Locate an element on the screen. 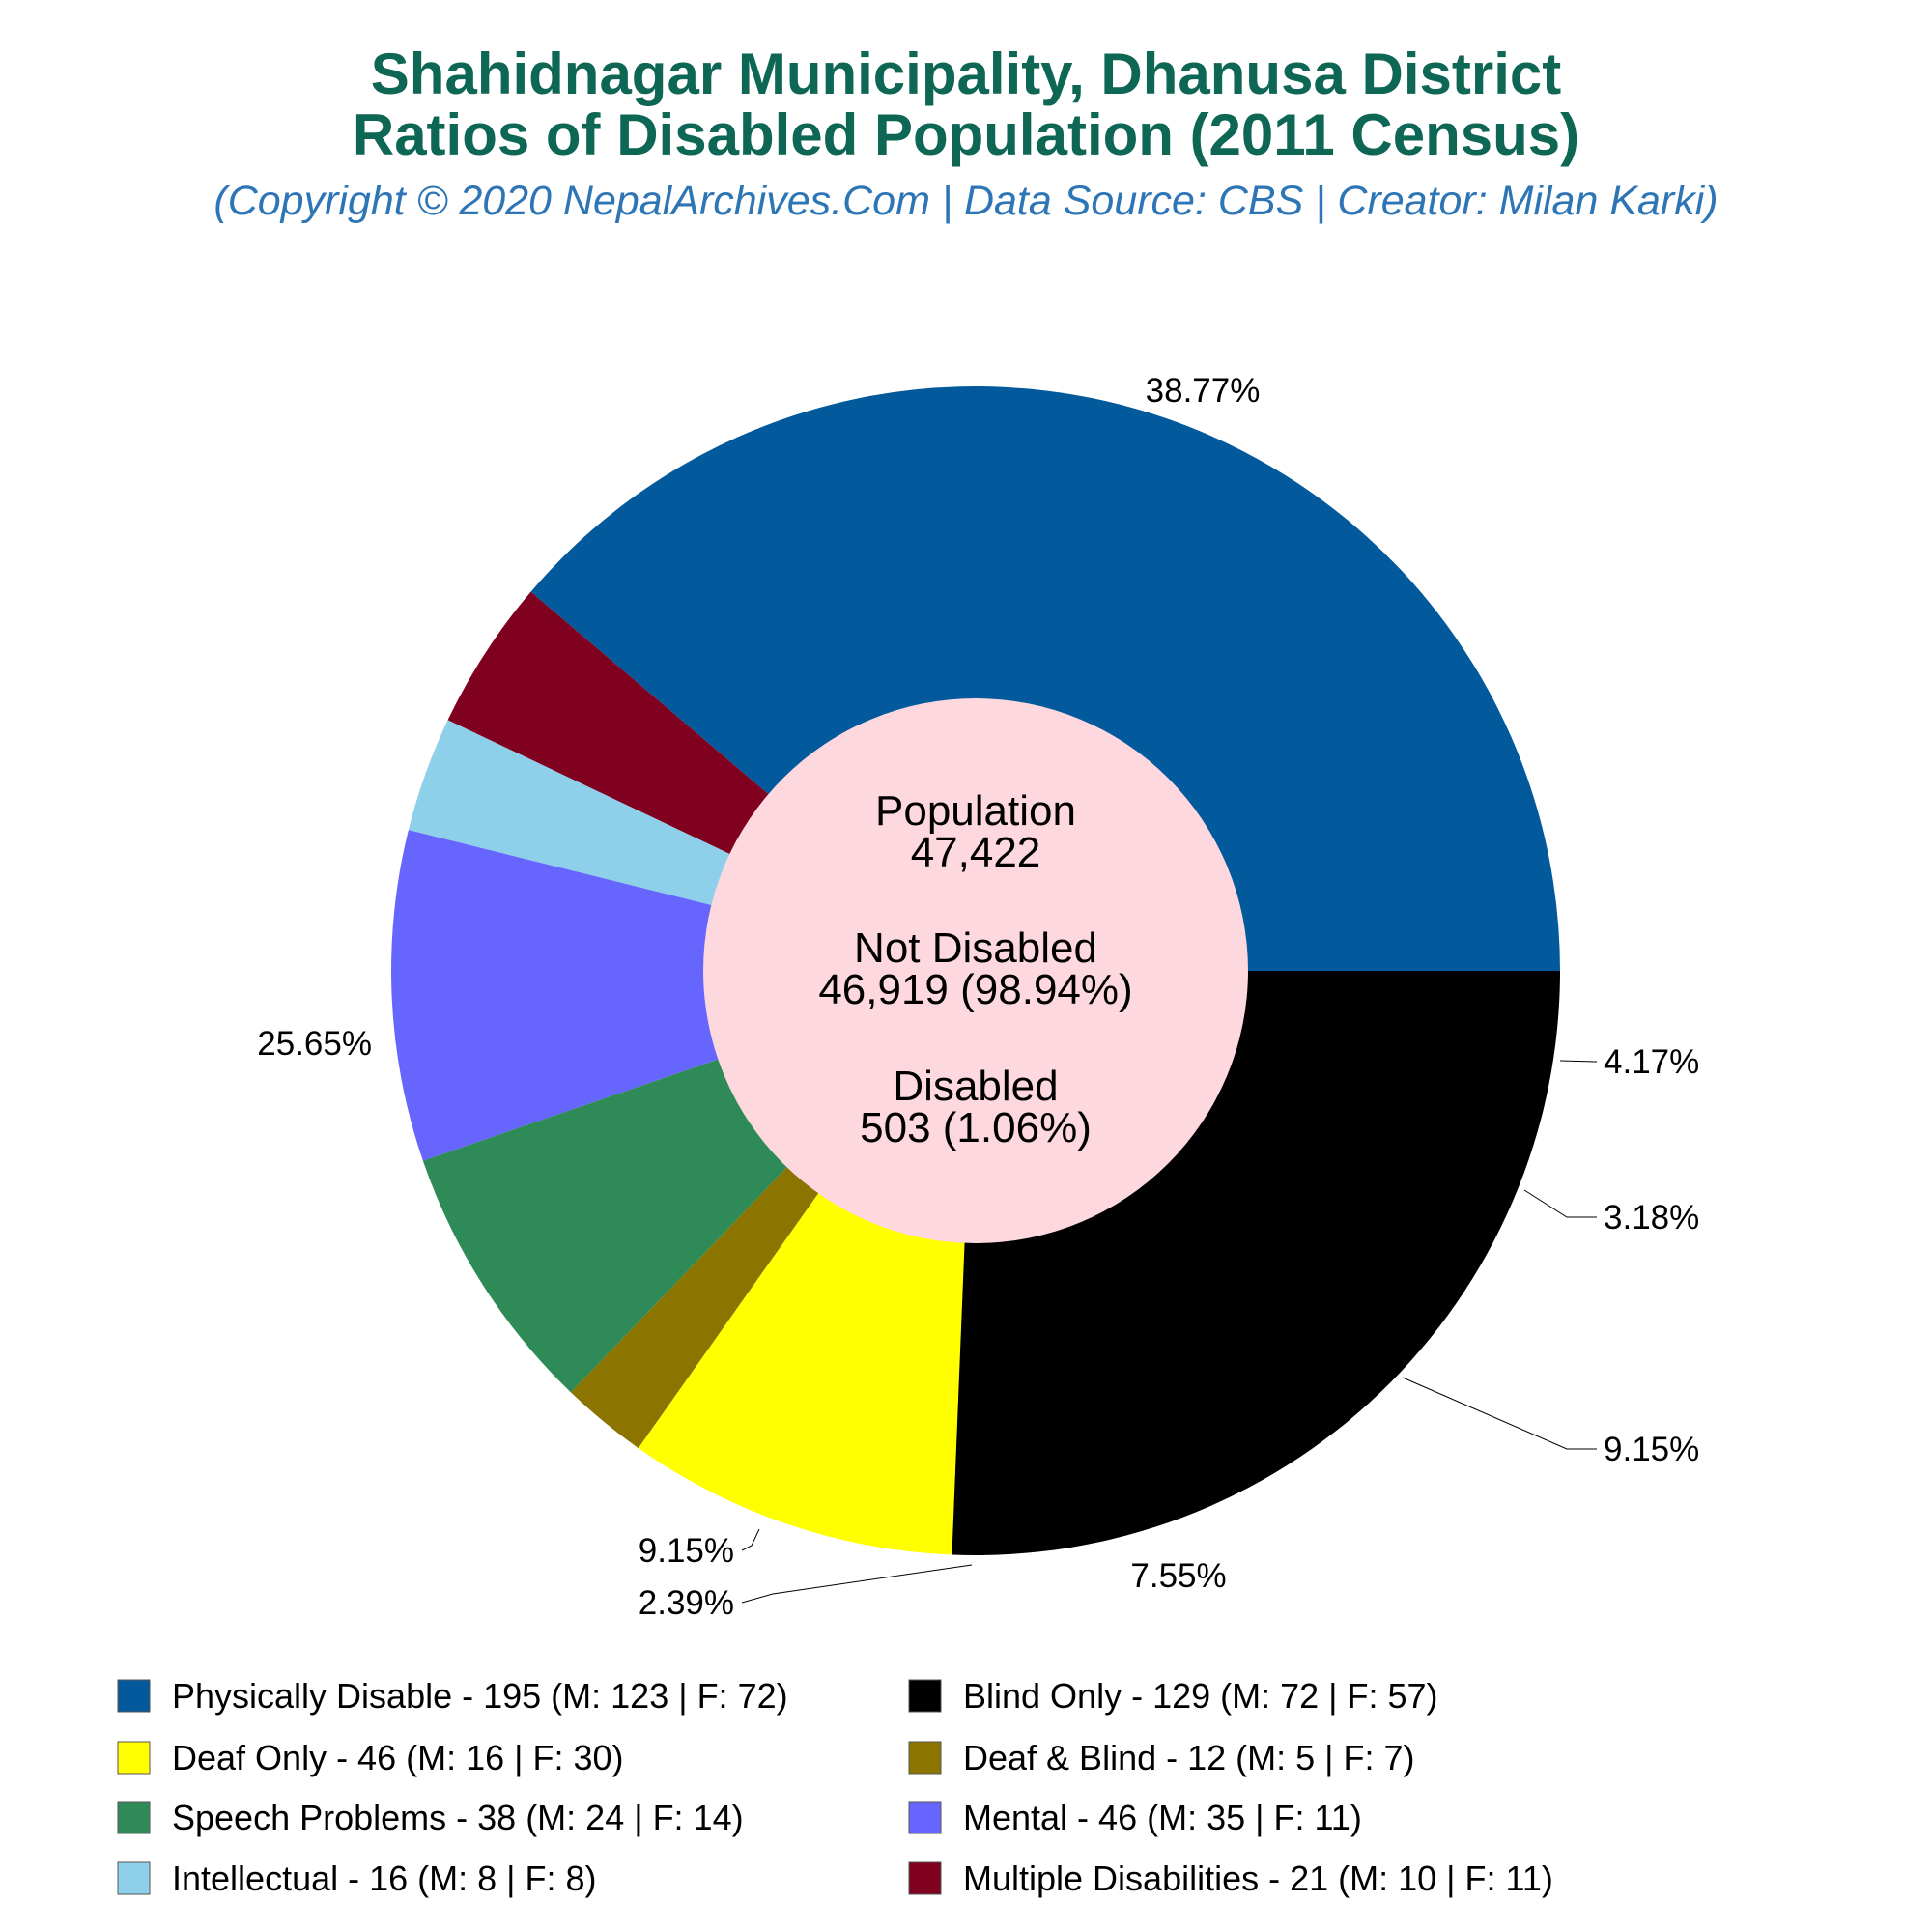  legend-label-deaf-only: Deaf Only - 46 (M: 16 | F: 30) is located at coordinates (398, 1757).